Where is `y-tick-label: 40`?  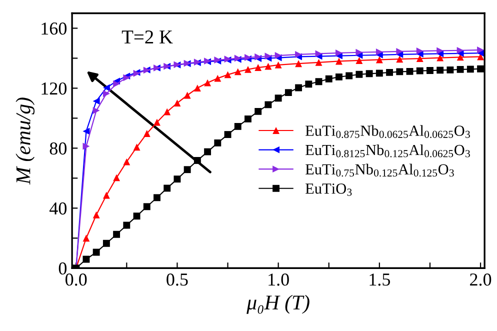 y-tick-label: 40 is located at coordinates (58, 208).